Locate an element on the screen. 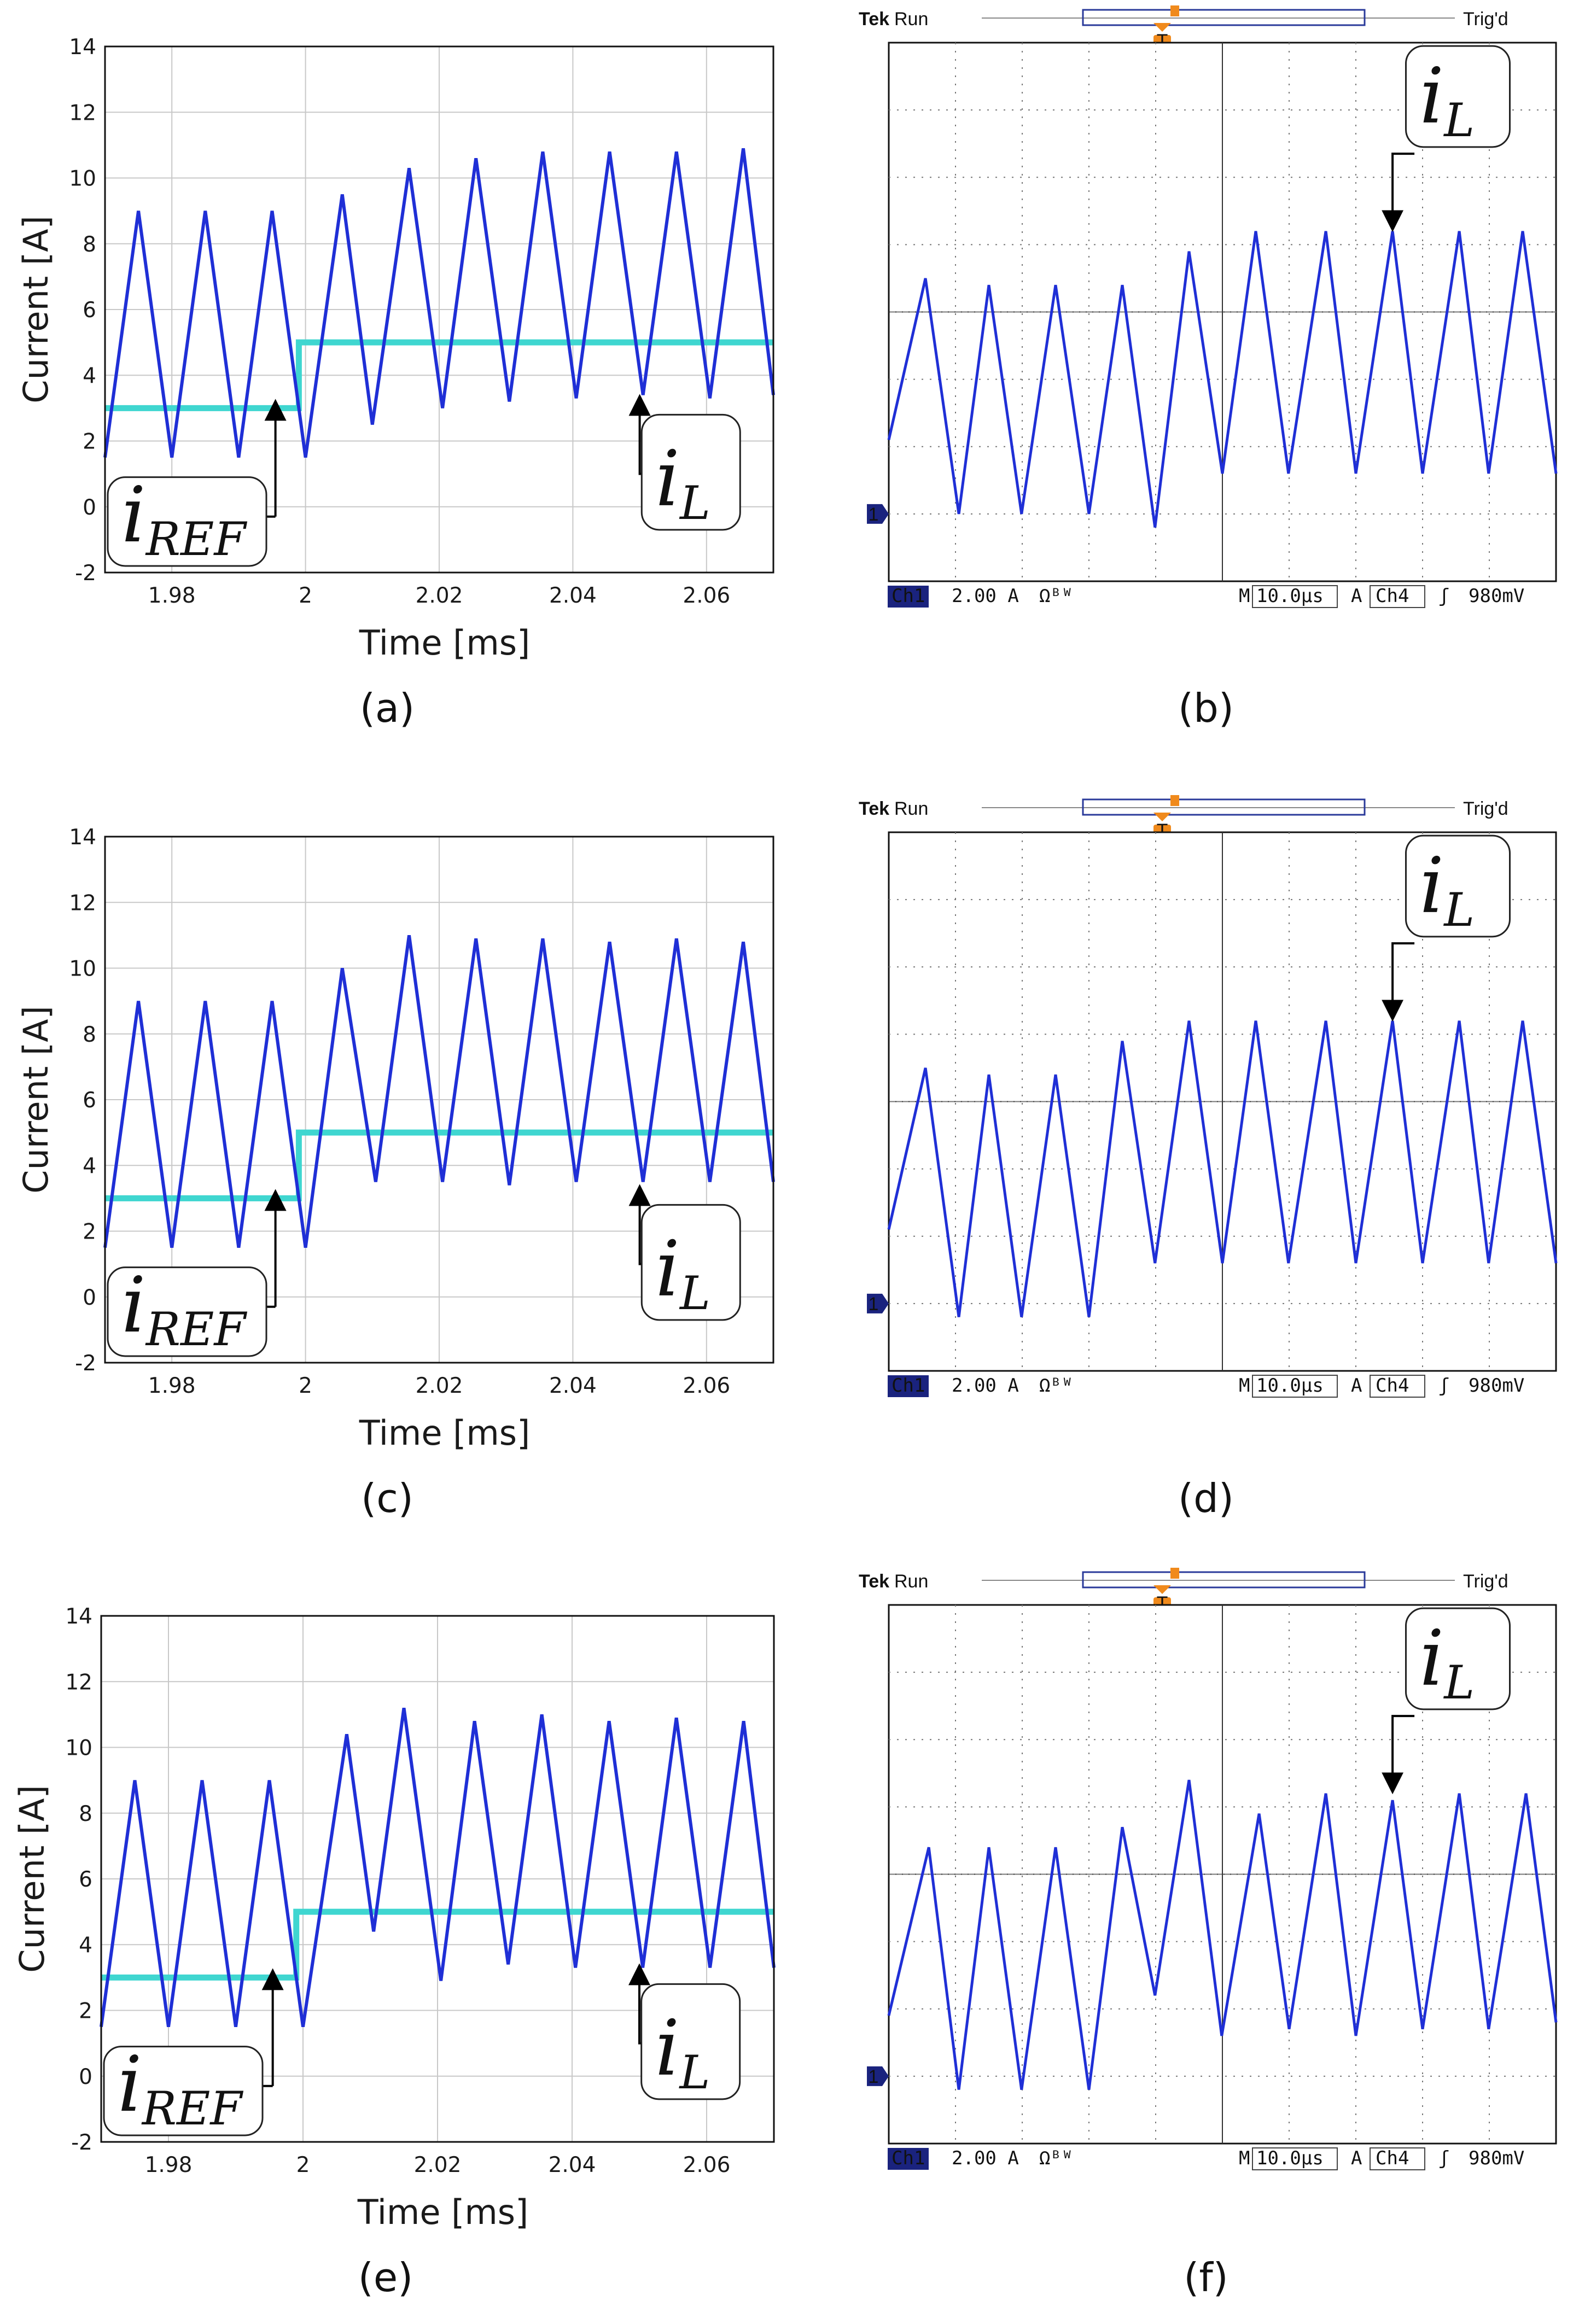 Image resolution: width=1579 pixels, height=2324 pixels. scope-trigger-pos-icon is located at coordinates (1174, 801).